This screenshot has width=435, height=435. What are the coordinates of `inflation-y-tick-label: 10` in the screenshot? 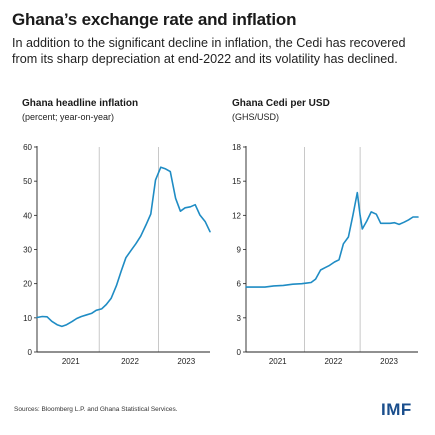 It's located at (27, 318).